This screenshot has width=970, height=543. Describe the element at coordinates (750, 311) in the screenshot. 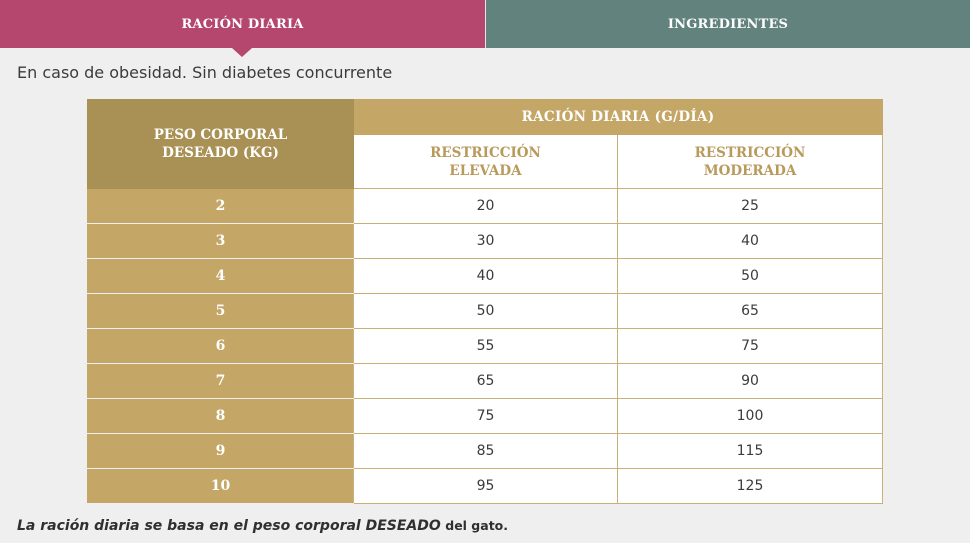

I see `moderate-restriction-cell: 65` at that location.